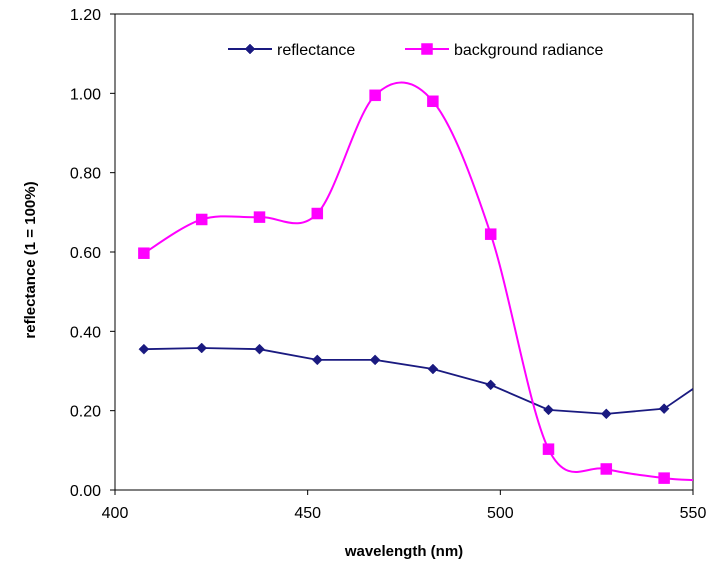 This screenshot has width=718, height=563. I want to click on x-axis-title: wavelength (nm), so click(403, 551).